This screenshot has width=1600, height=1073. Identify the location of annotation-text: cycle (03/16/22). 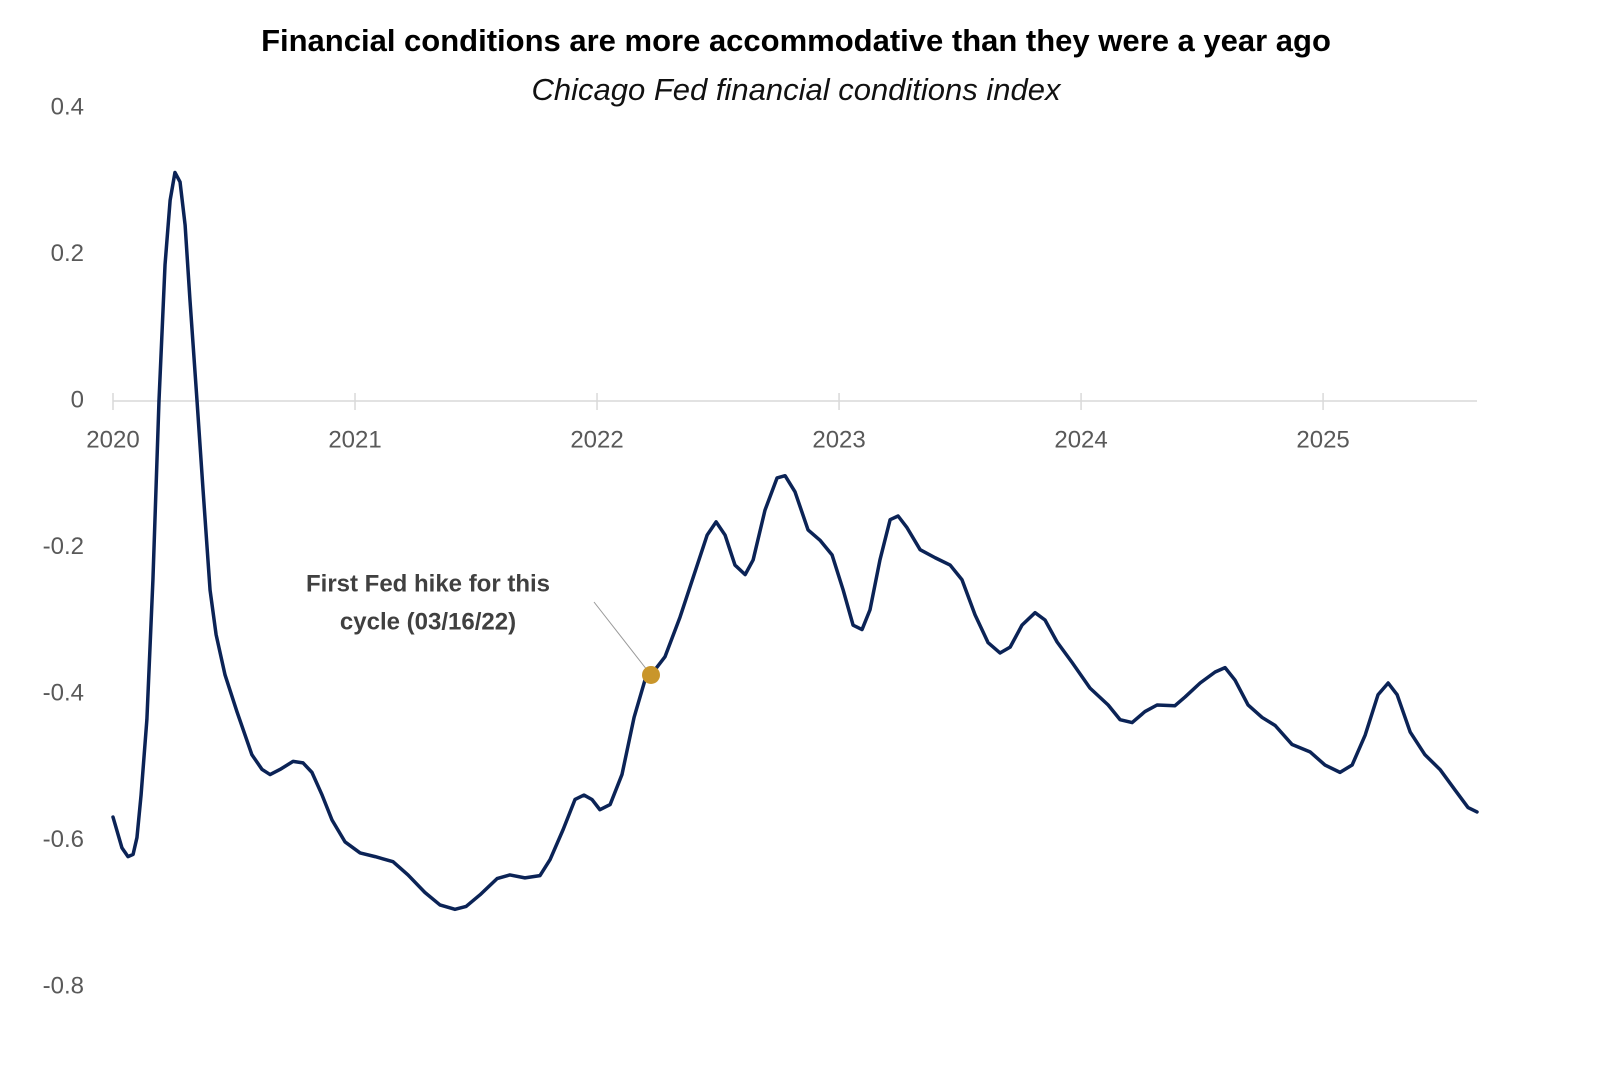
(428, 621).